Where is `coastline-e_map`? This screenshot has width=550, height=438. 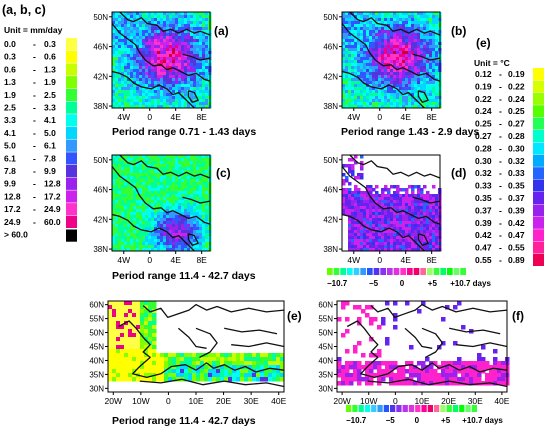 coastline-e_map is located at coordinates (201, 345).